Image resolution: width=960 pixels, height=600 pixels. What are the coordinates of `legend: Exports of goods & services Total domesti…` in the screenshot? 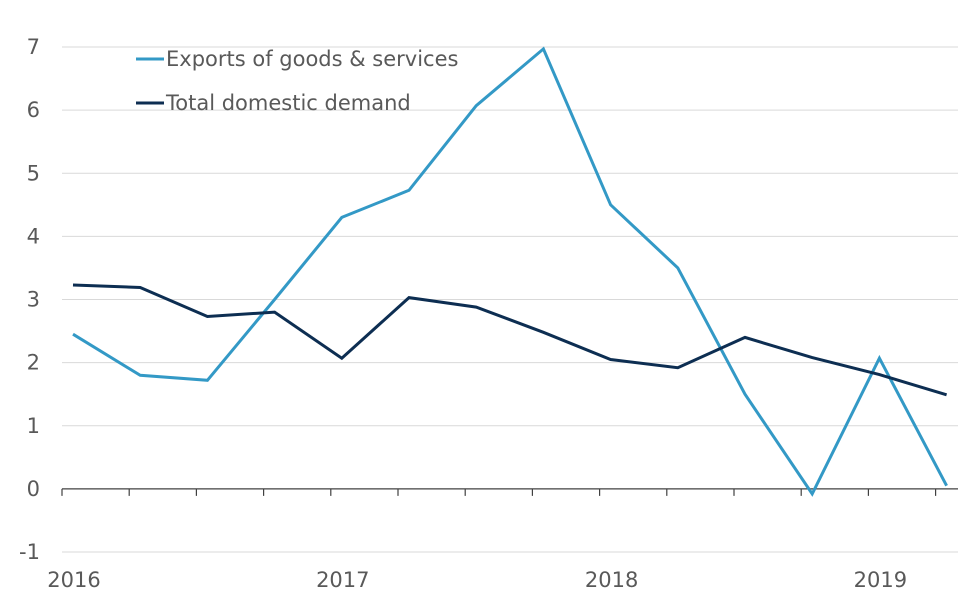 It's located at (297, 81).